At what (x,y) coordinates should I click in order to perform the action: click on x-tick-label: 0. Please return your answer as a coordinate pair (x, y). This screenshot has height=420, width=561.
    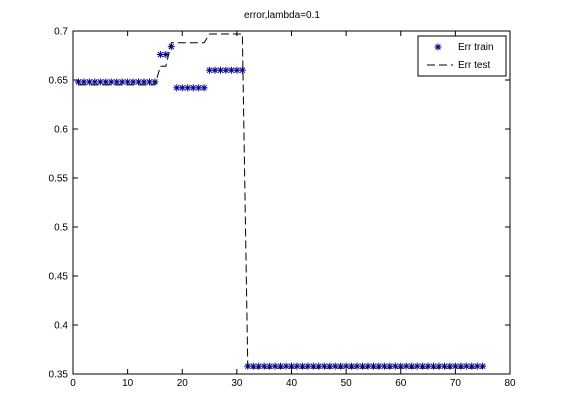
    Looking at the image, I should click on (73, 383).